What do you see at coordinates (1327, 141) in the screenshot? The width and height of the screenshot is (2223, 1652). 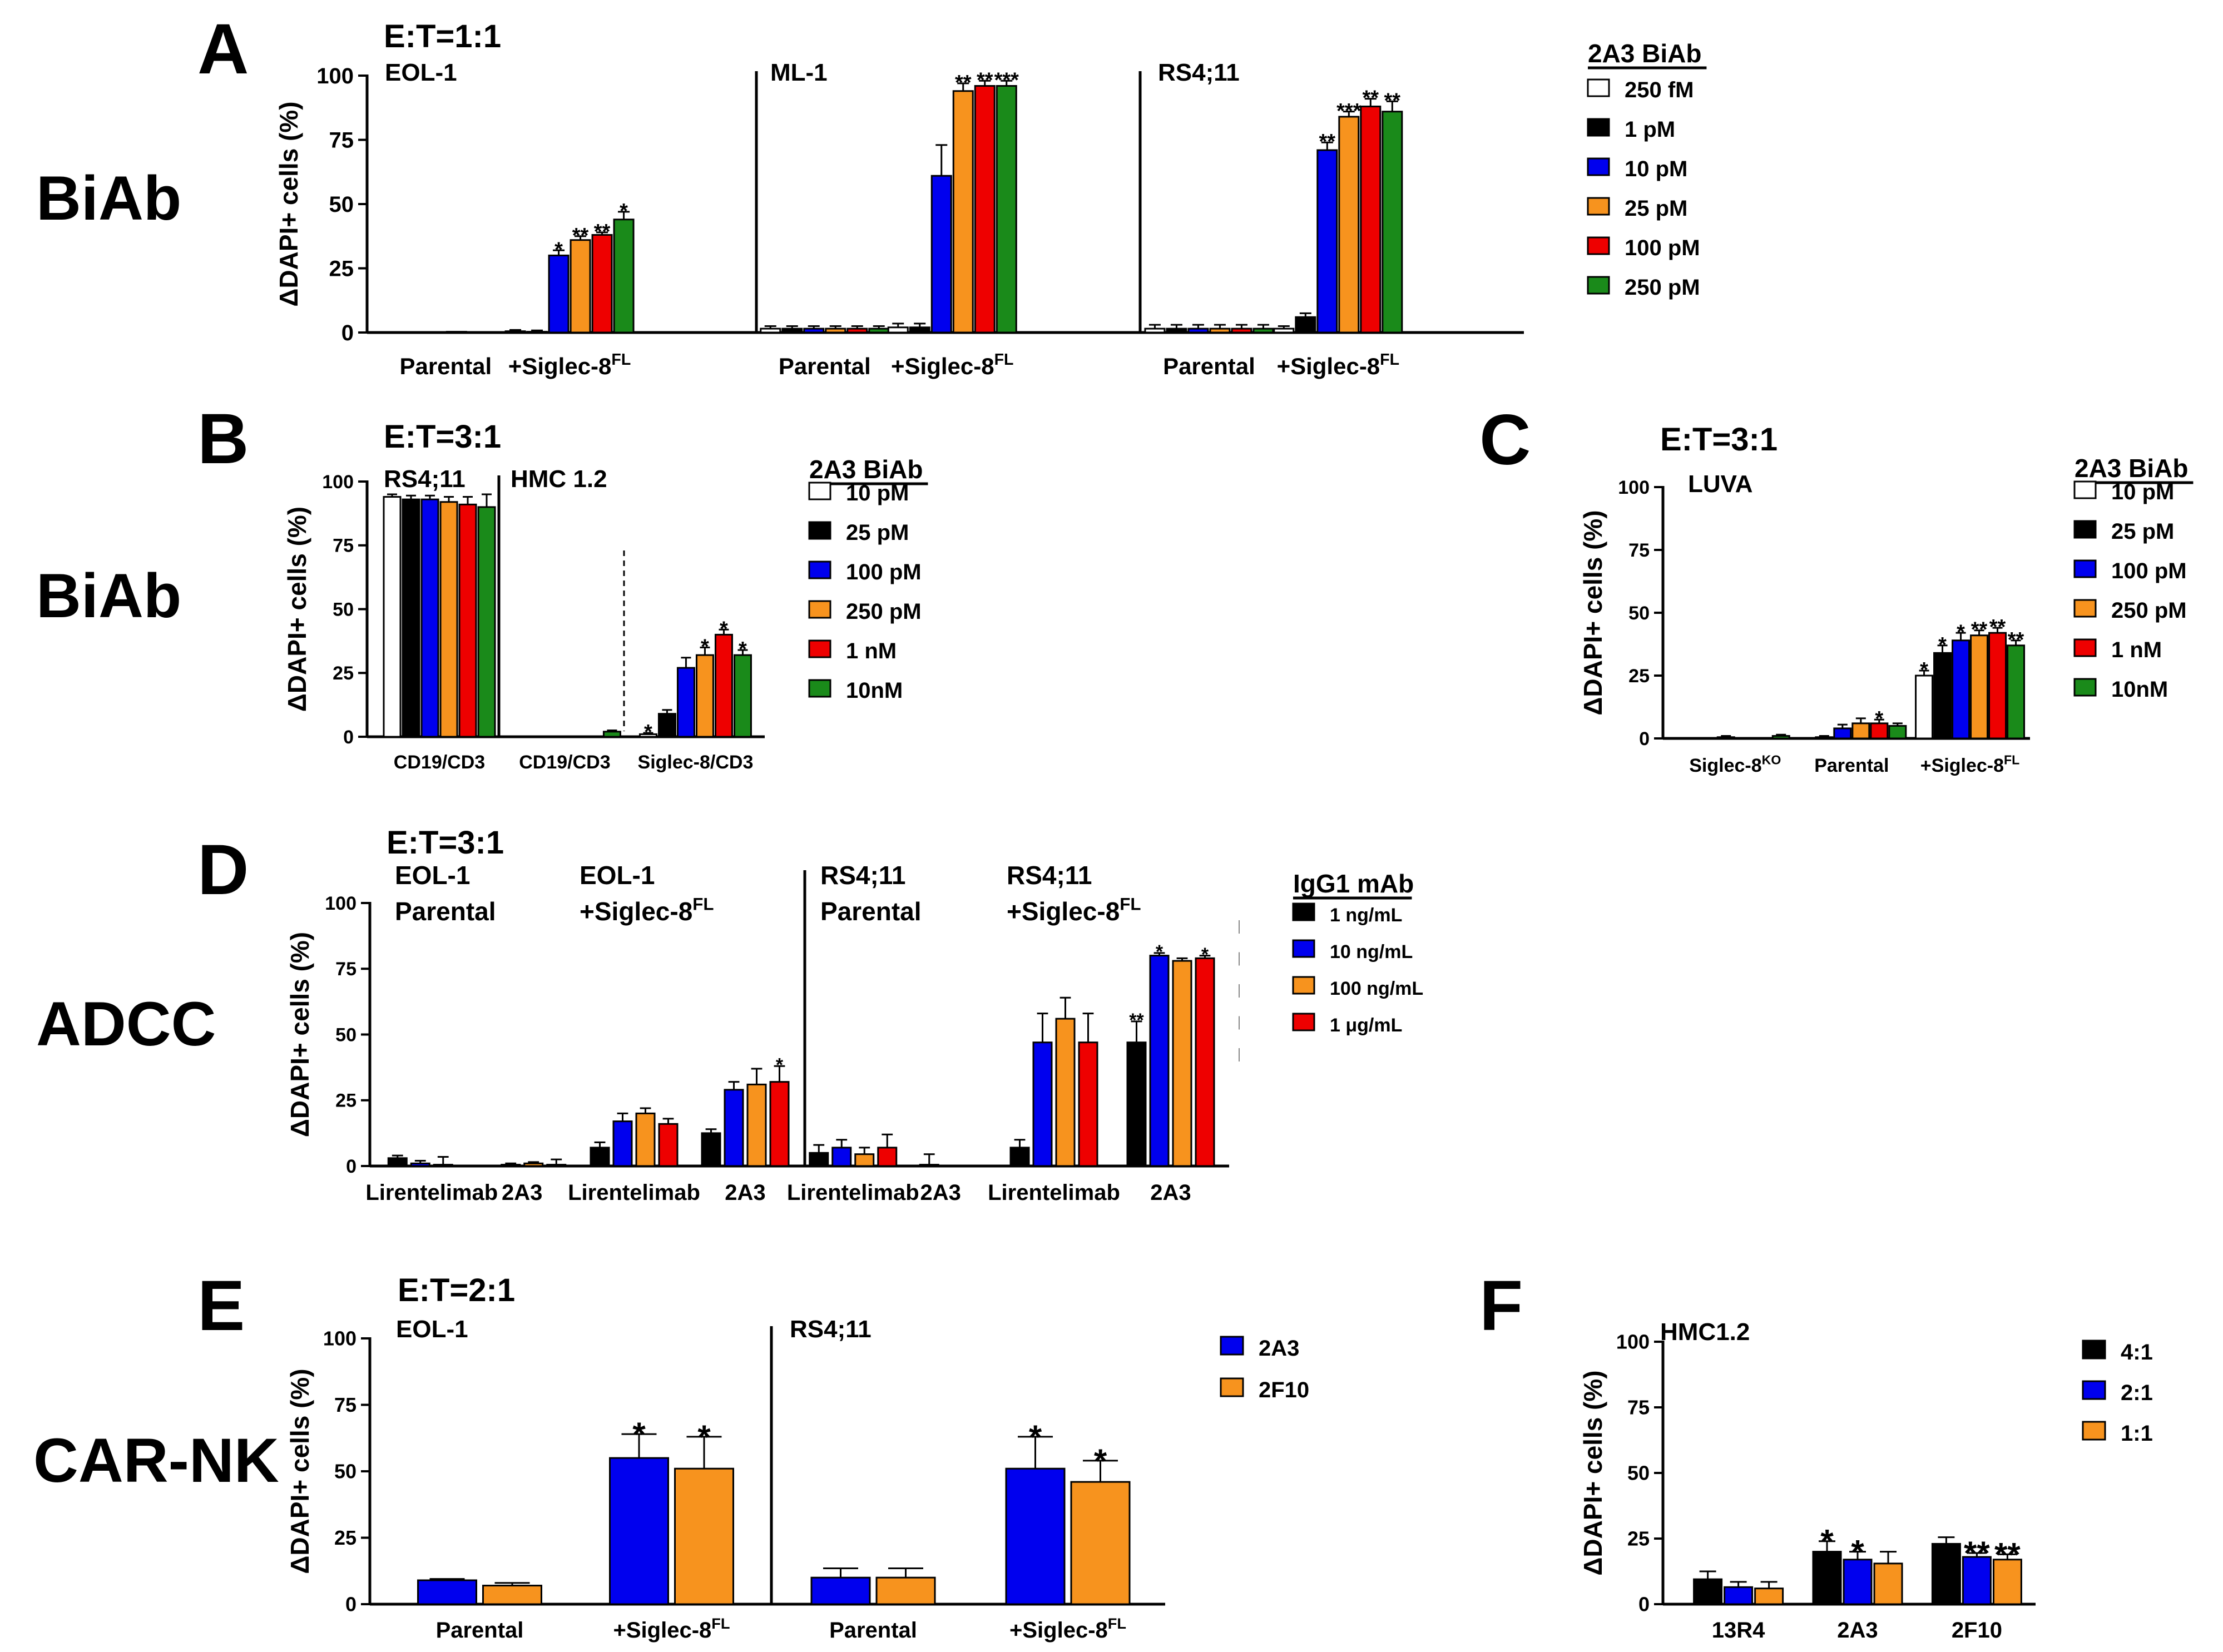 I see `significance-marker: **` at bounding box center [1327, 141].